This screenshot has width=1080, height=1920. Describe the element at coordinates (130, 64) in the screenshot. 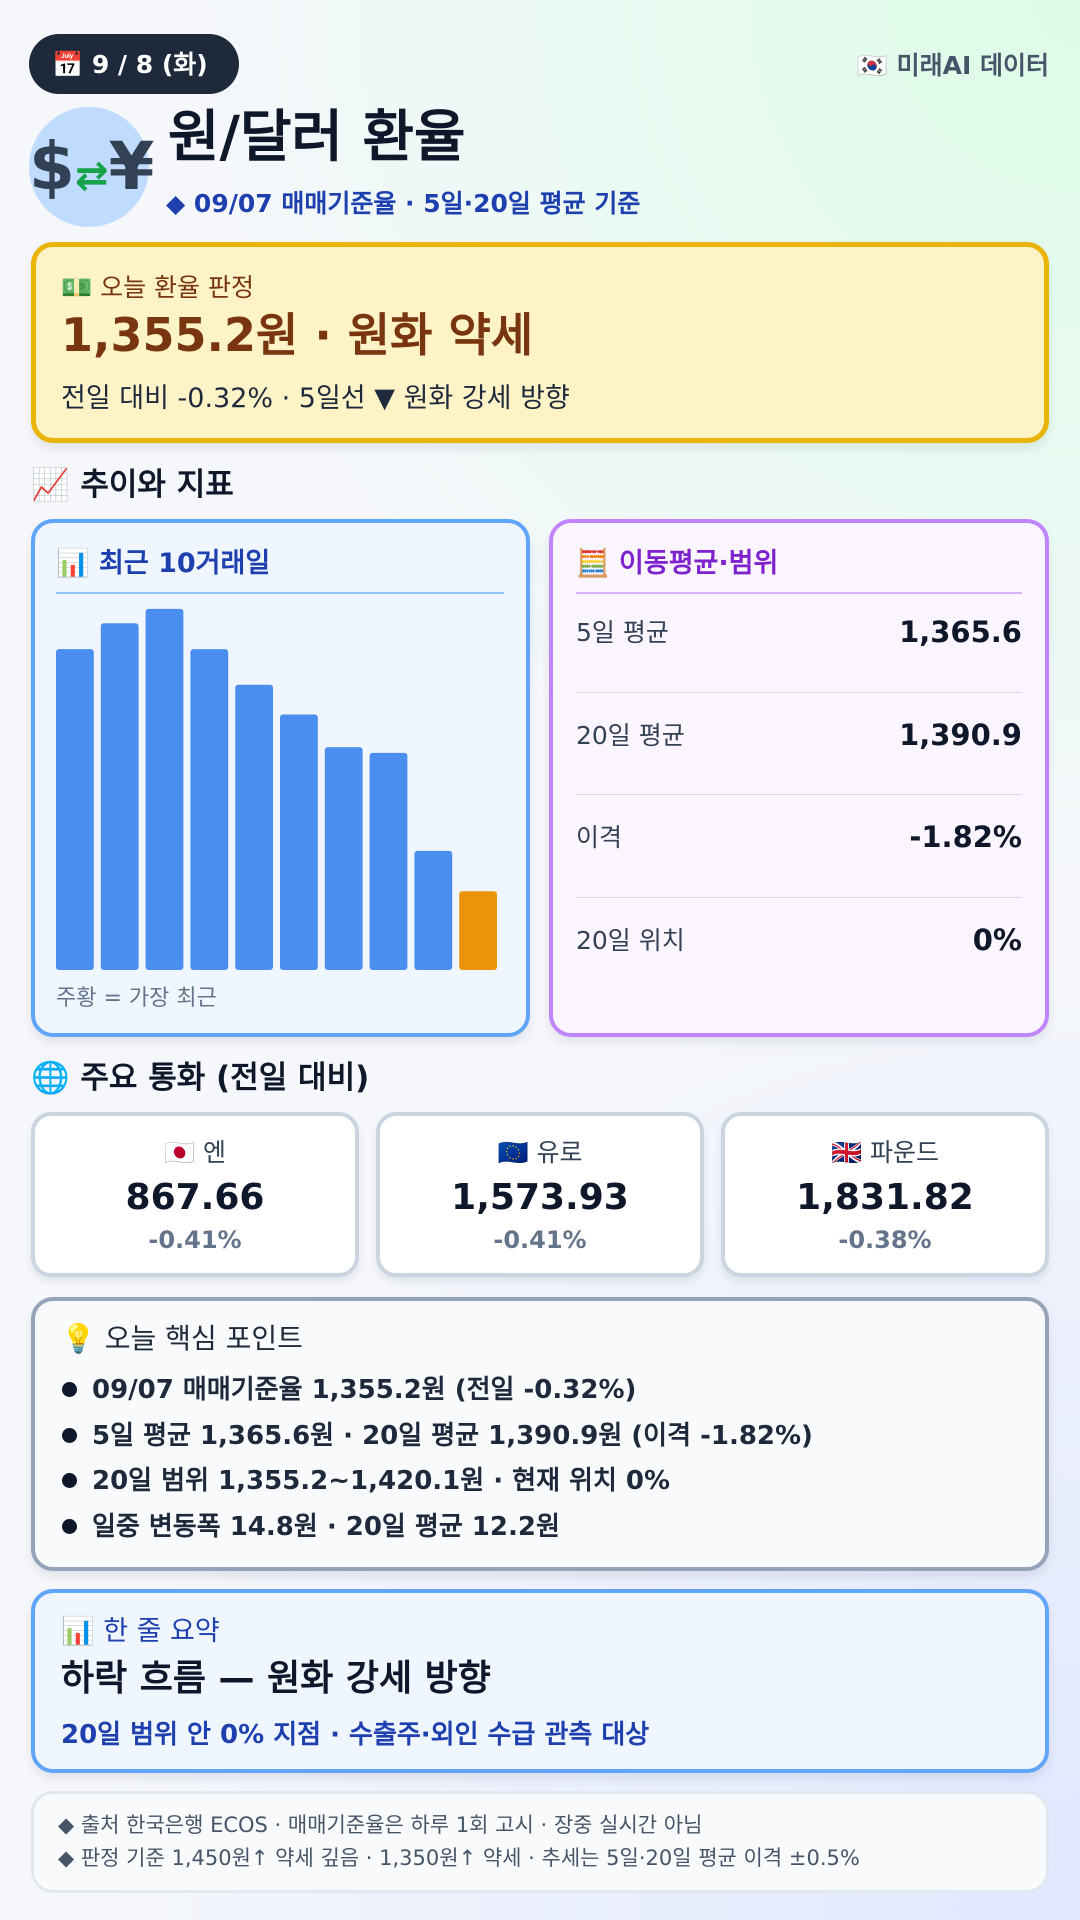

I see `date: 📅 9 / 8 (화)` at that location.